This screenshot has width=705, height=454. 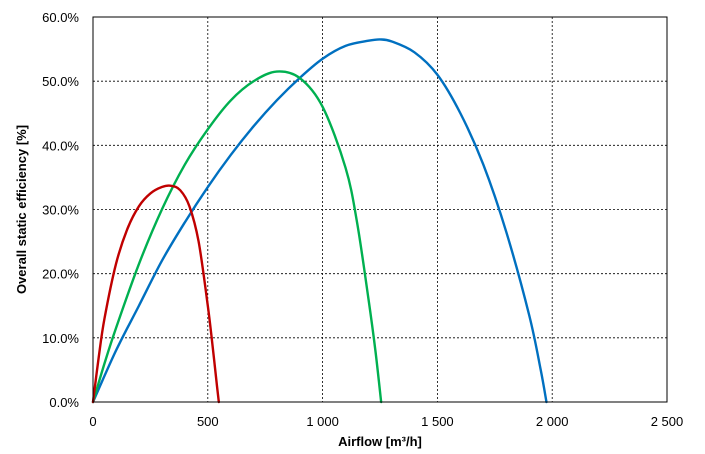 I want to click on x-axis-title: Airflow [m³/h], so click(x=380, y=441).